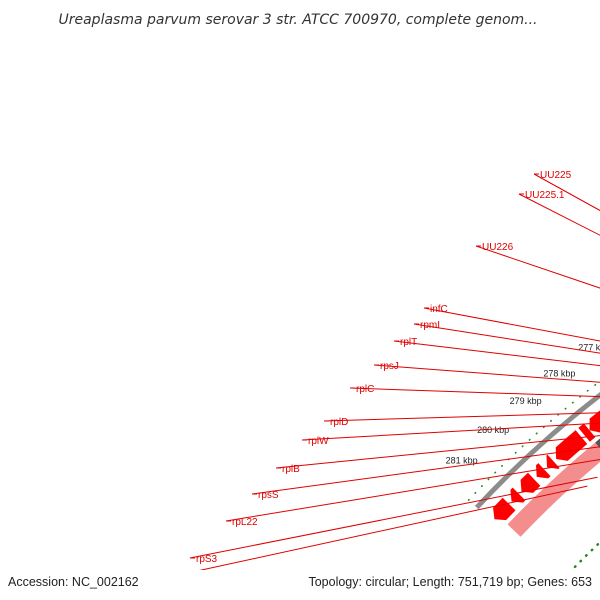  I want to click on footer-bar, so click(300, 585).